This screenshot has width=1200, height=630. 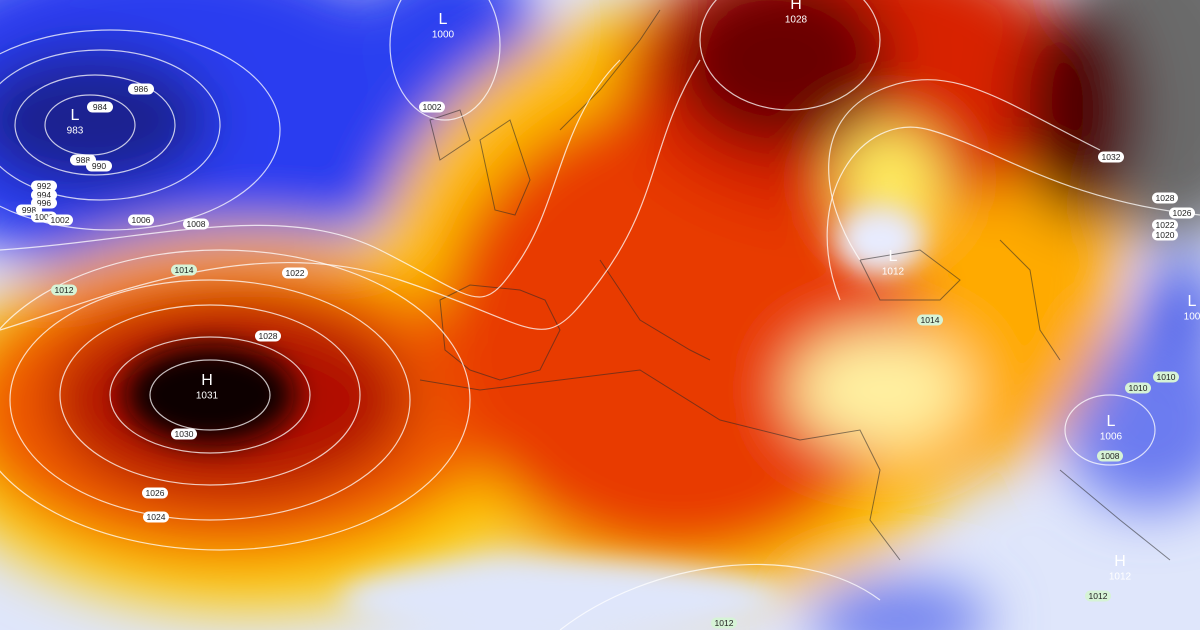 I want to click on isobar-label: 988, so click(x=83, y=160).